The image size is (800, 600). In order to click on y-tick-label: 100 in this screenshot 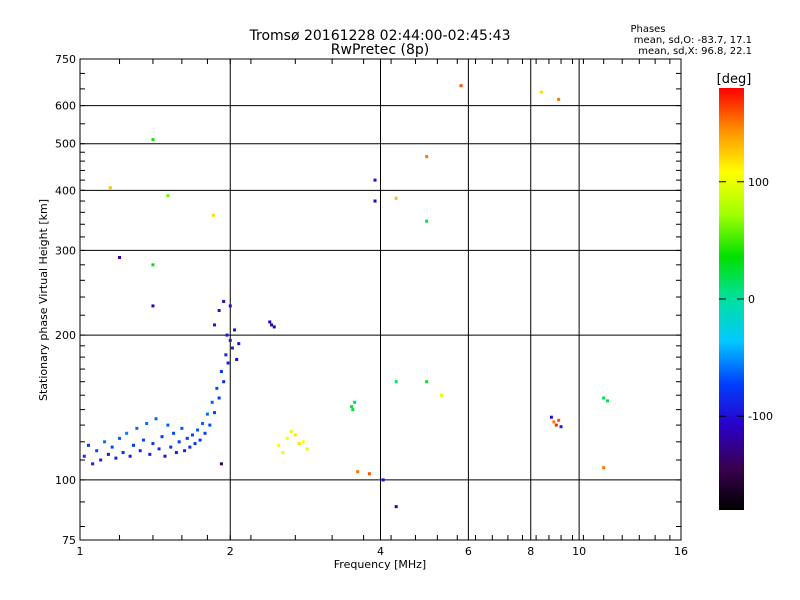, I will do `click(65, 480)`.